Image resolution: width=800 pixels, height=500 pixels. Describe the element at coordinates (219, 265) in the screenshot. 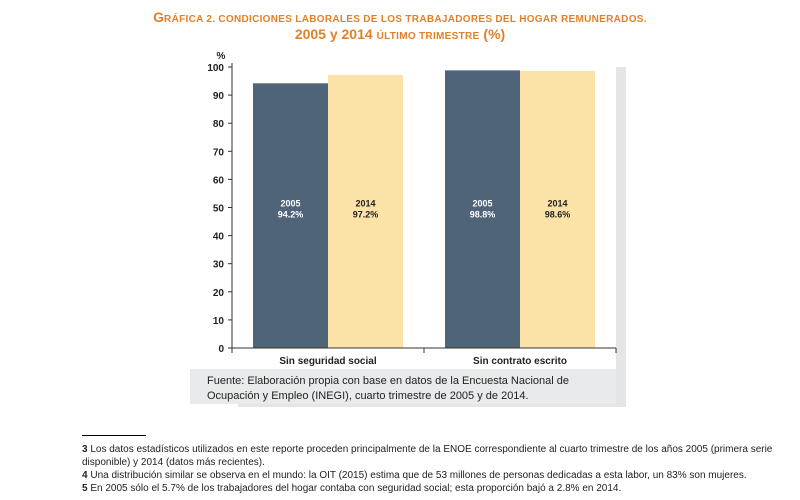

I see `y-tick-label: 30` at that location.